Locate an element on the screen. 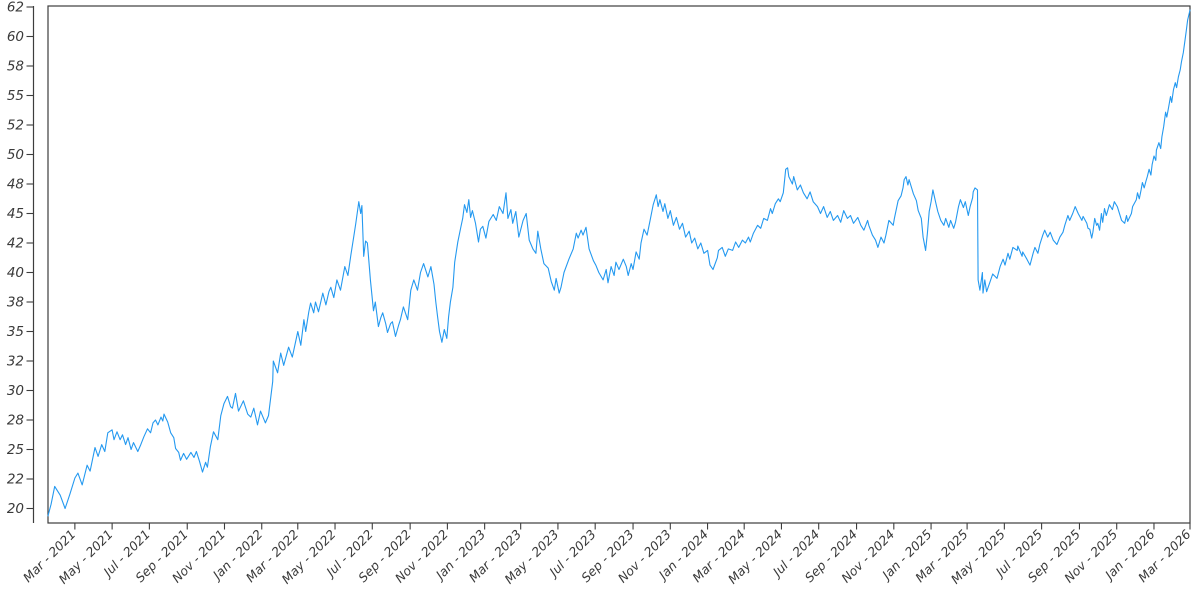 The image size is (1200, 600). y-tick-label: 25 is located at coordinates (15, 450).